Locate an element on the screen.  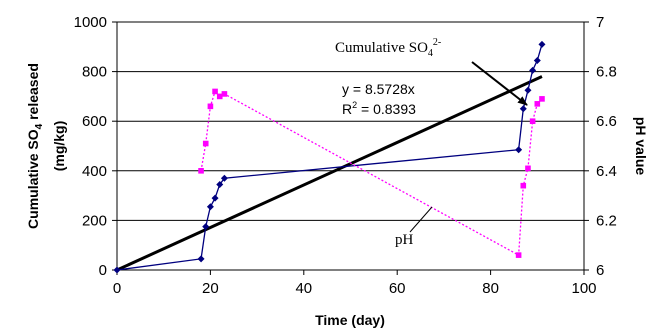
y2-tick-label: 6.6 is located at coordinates (606, 121).